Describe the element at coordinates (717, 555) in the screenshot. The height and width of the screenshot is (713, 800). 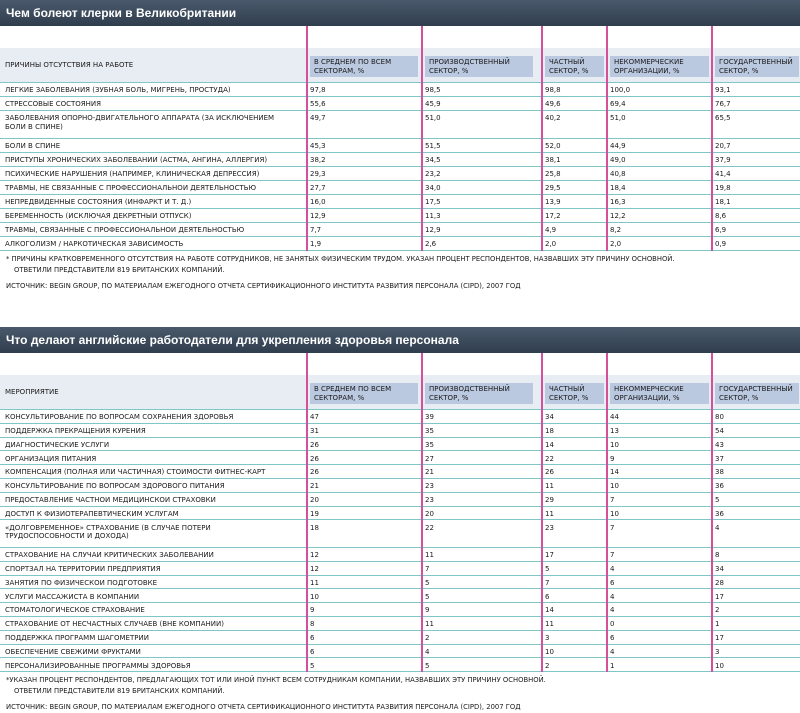
I see `value-cell: 8` at that location.